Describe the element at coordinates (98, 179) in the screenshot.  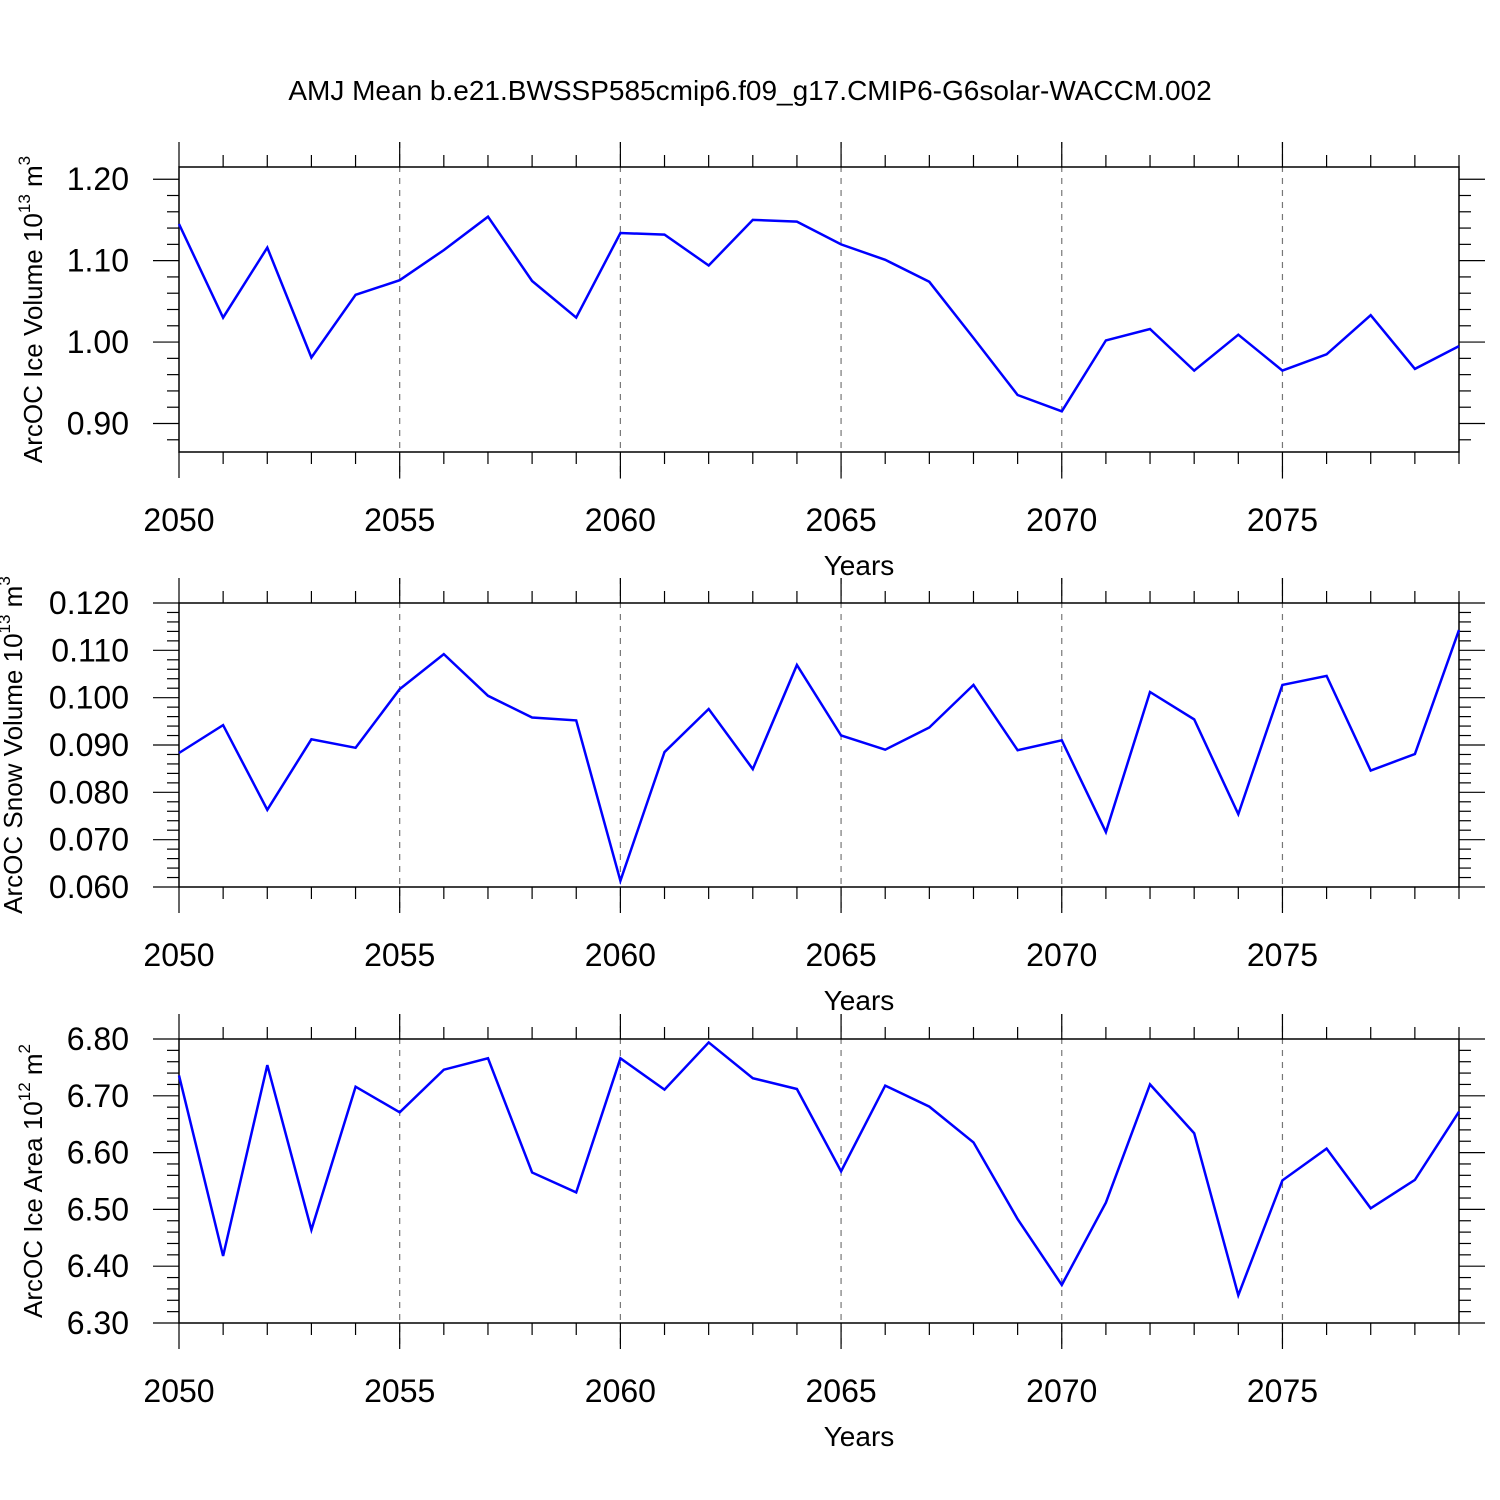
I see `y-tick-label: 1.20` at that location.